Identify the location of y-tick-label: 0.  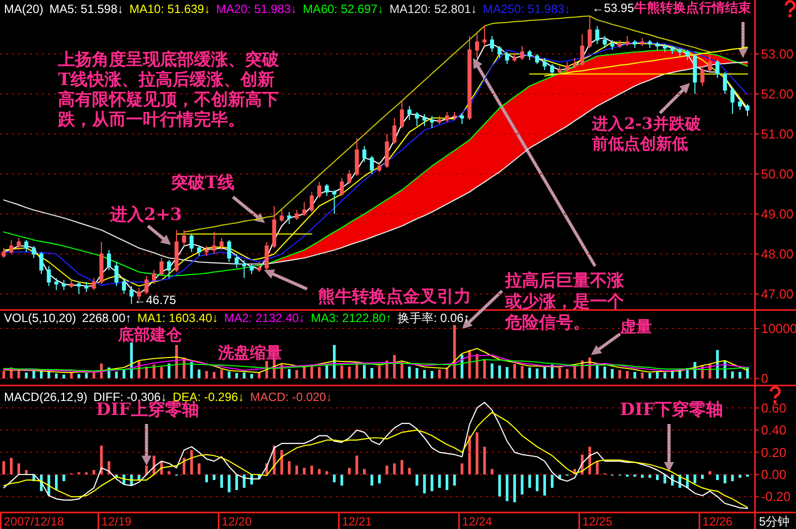
(764, 378).